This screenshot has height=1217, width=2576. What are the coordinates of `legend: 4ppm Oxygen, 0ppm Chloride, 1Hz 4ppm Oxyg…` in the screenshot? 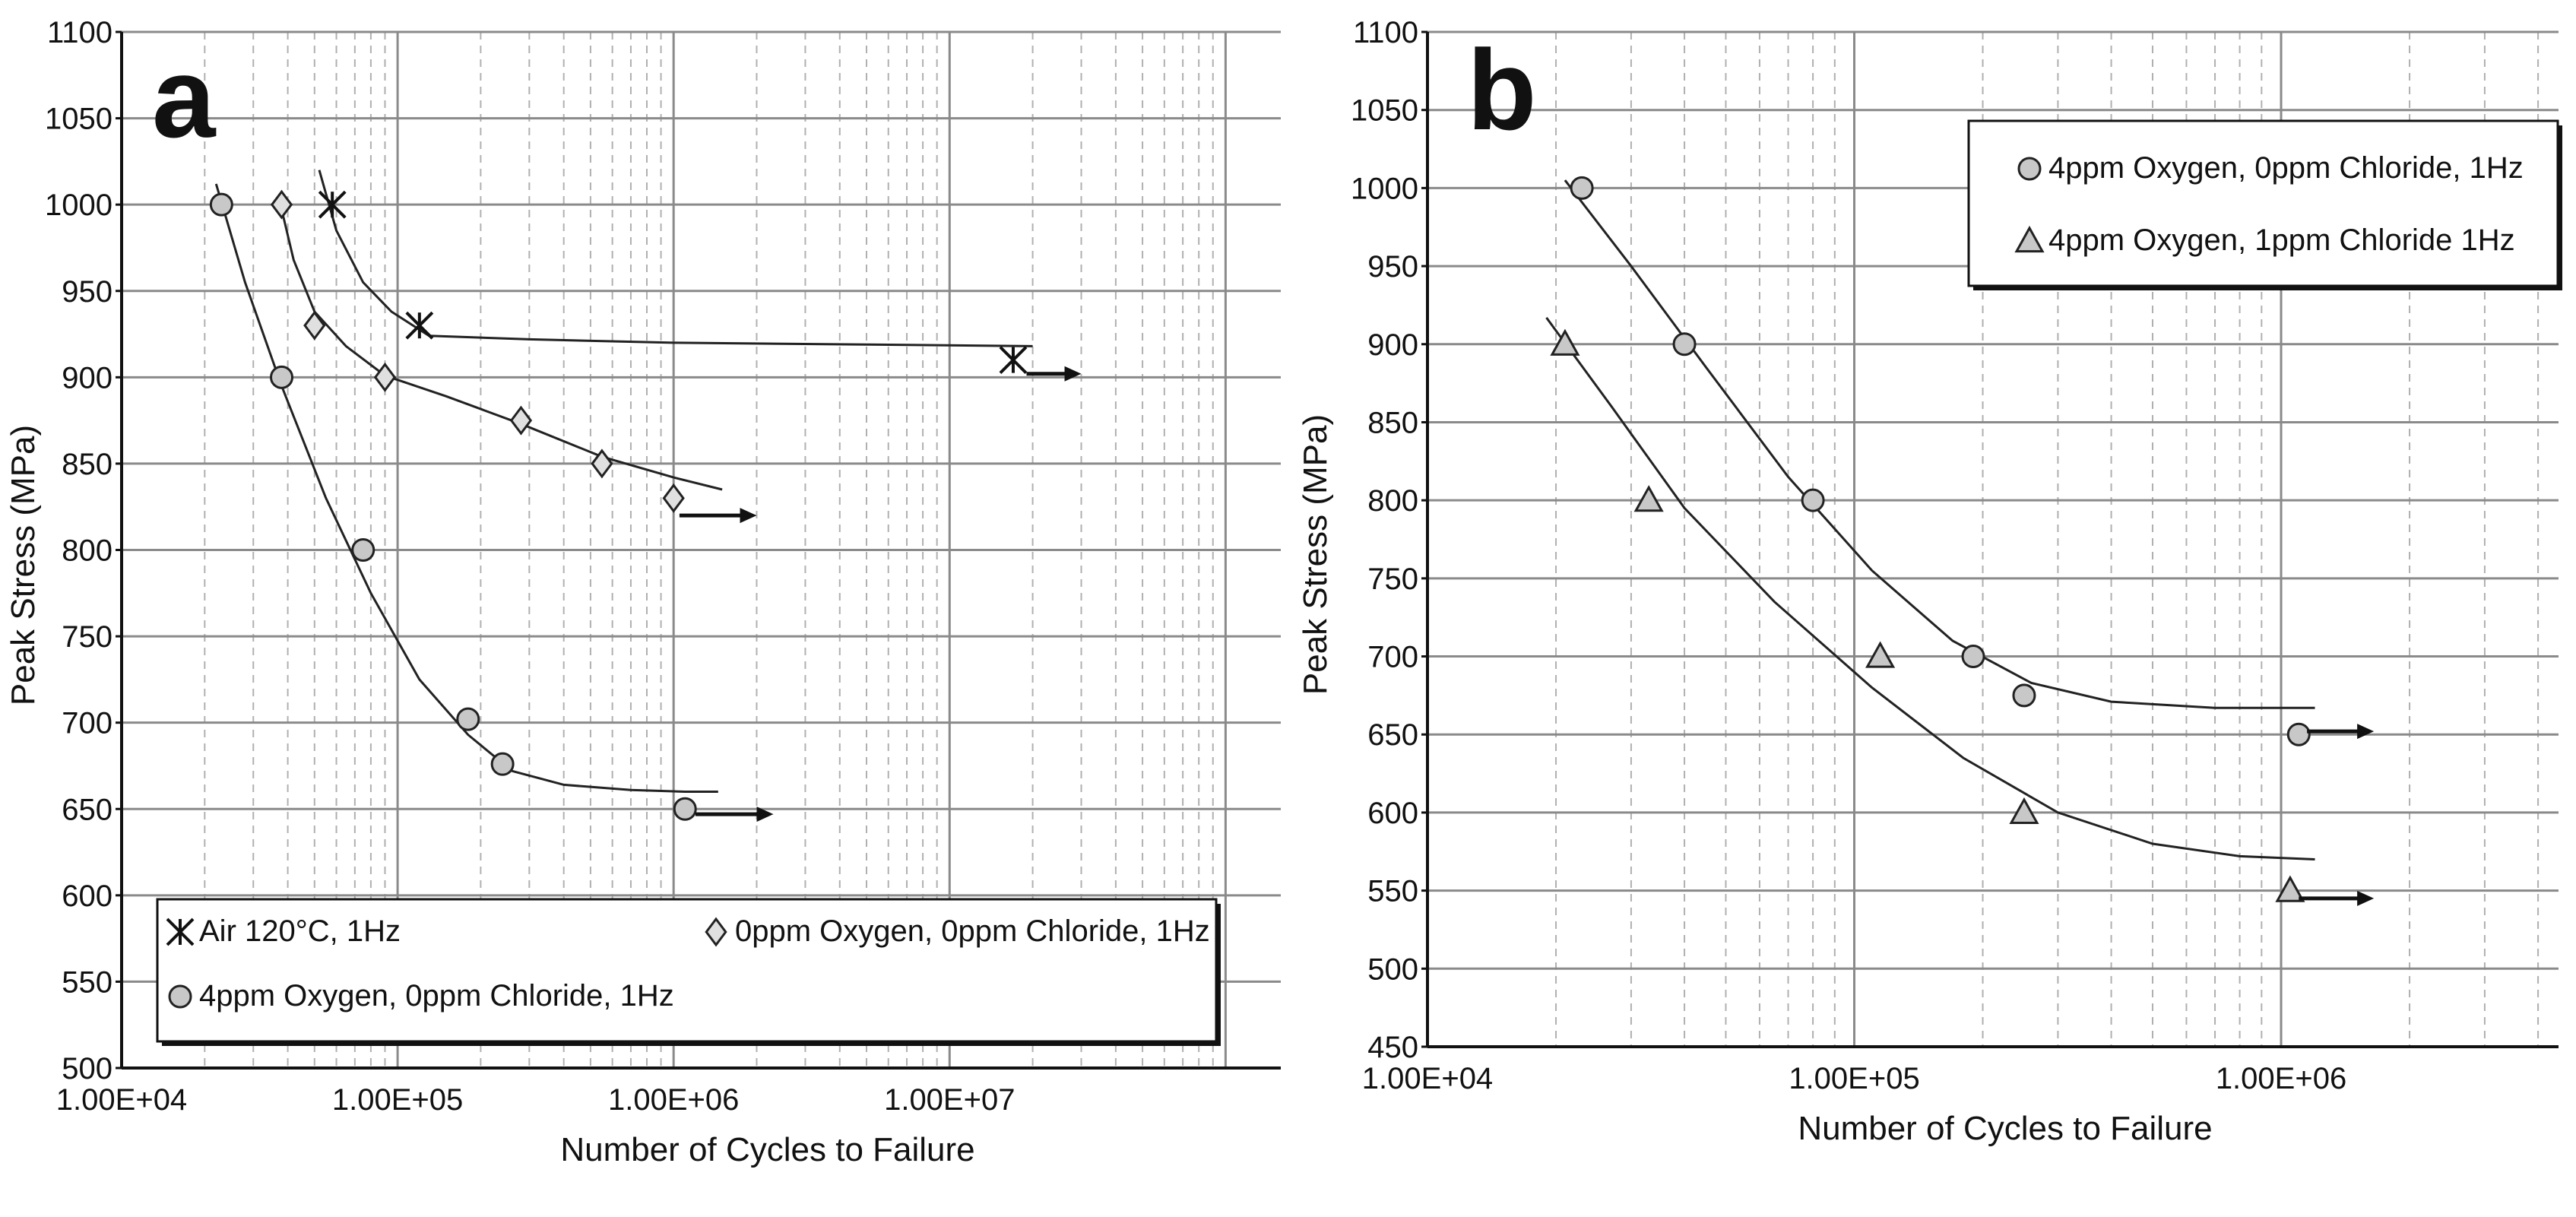 It's located at (2264, 204).